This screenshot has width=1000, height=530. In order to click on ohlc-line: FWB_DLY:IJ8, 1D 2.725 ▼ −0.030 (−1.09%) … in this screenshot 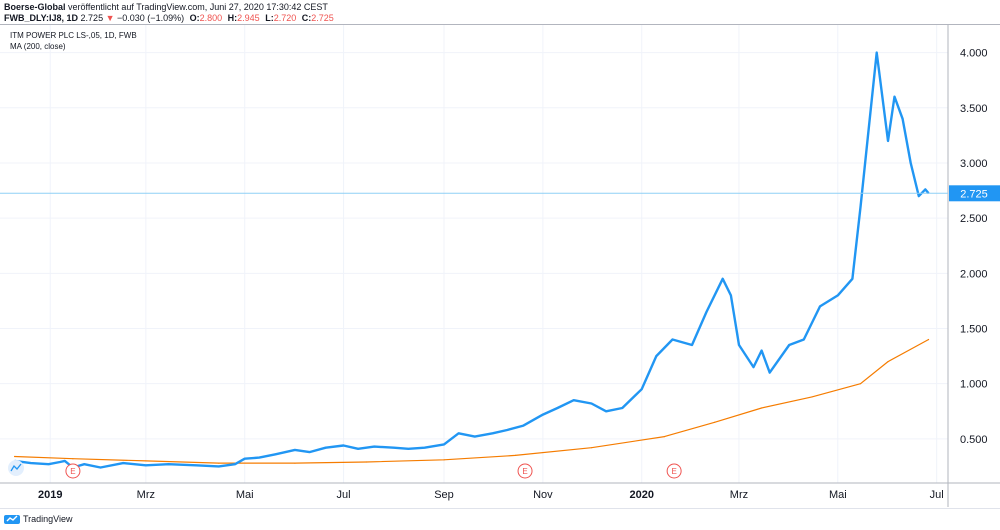, I will do `click(169, 18)`.